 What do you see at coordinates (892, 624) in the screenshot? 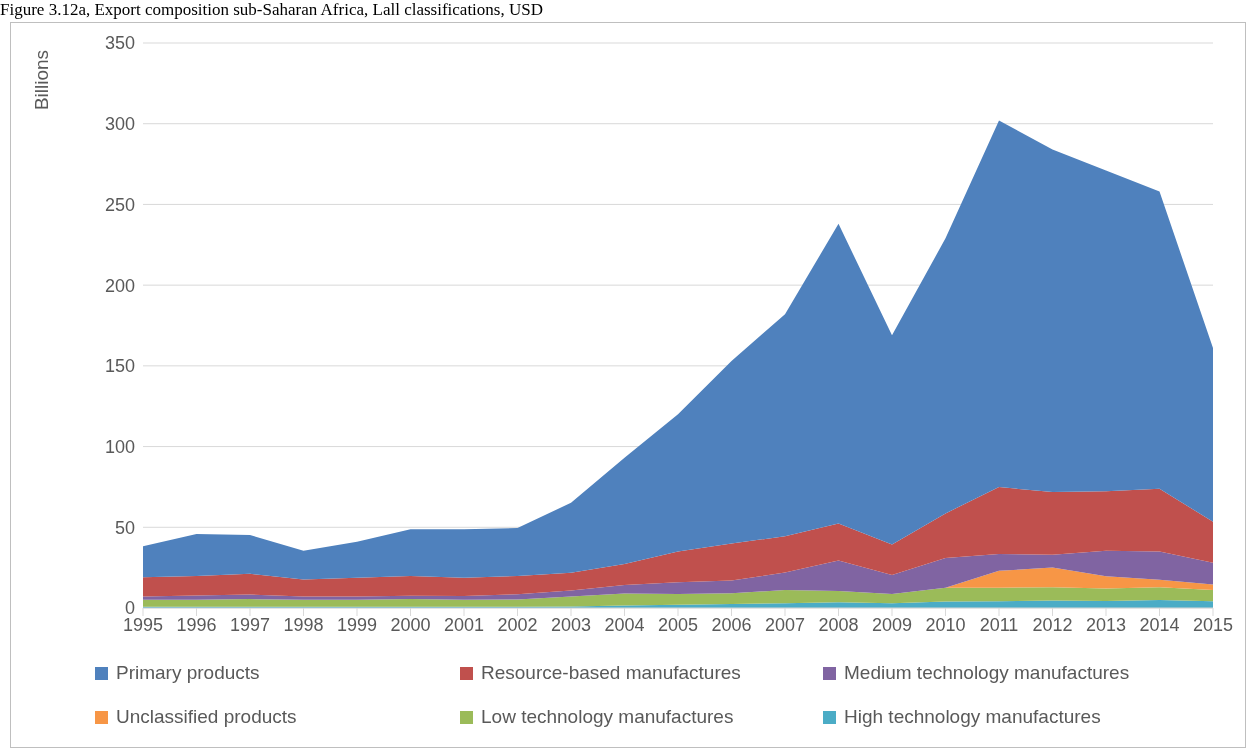
I see `x-tick-label: 2009` at bounding box center [892, 624].